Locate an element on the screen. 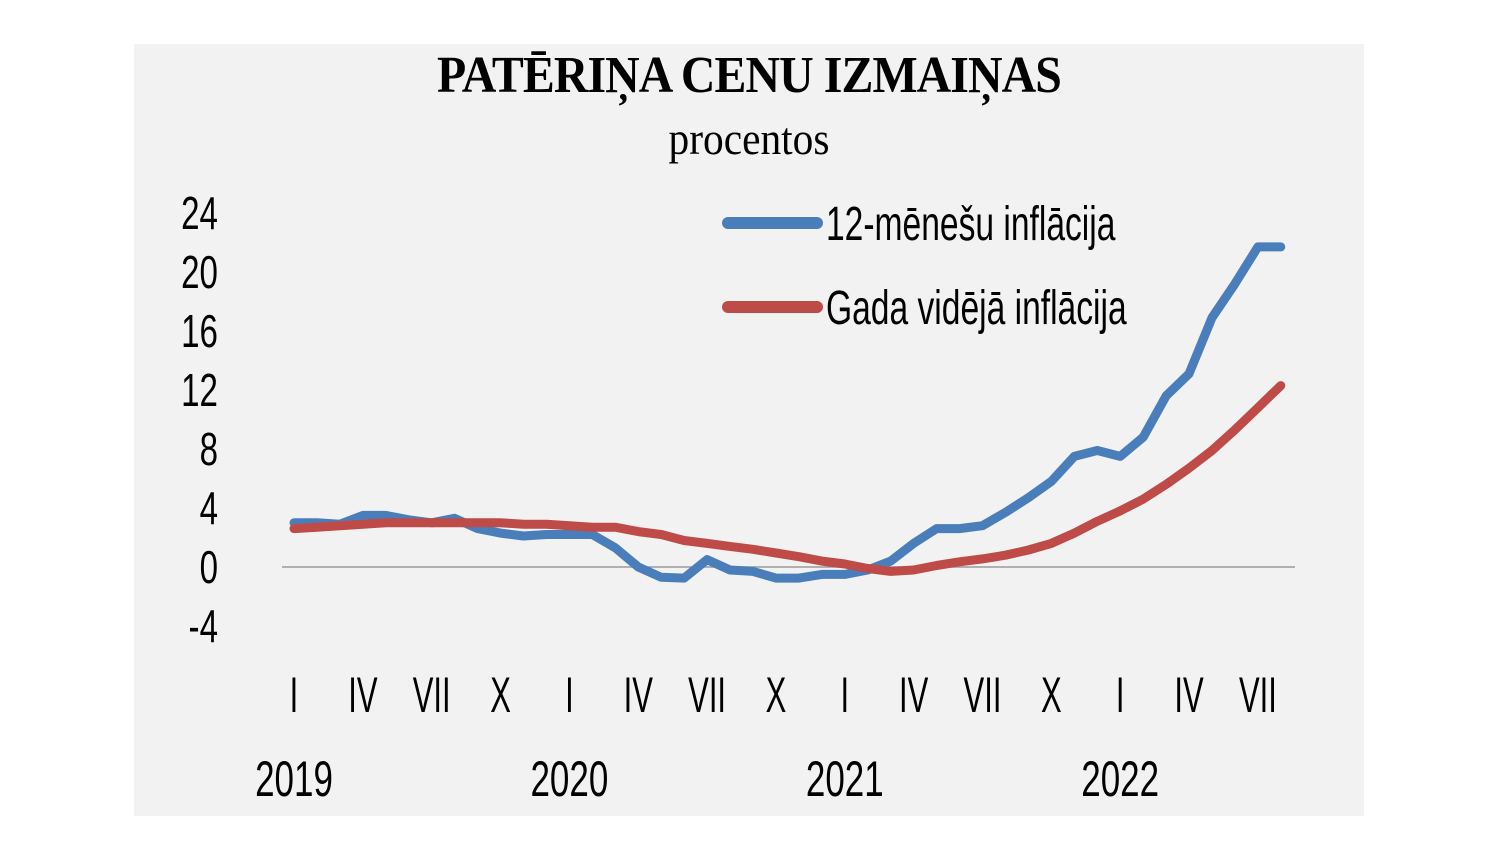 This screenshot has height=860, width=1500. x-year-label: 2020 is located at coordinates (569, 780).